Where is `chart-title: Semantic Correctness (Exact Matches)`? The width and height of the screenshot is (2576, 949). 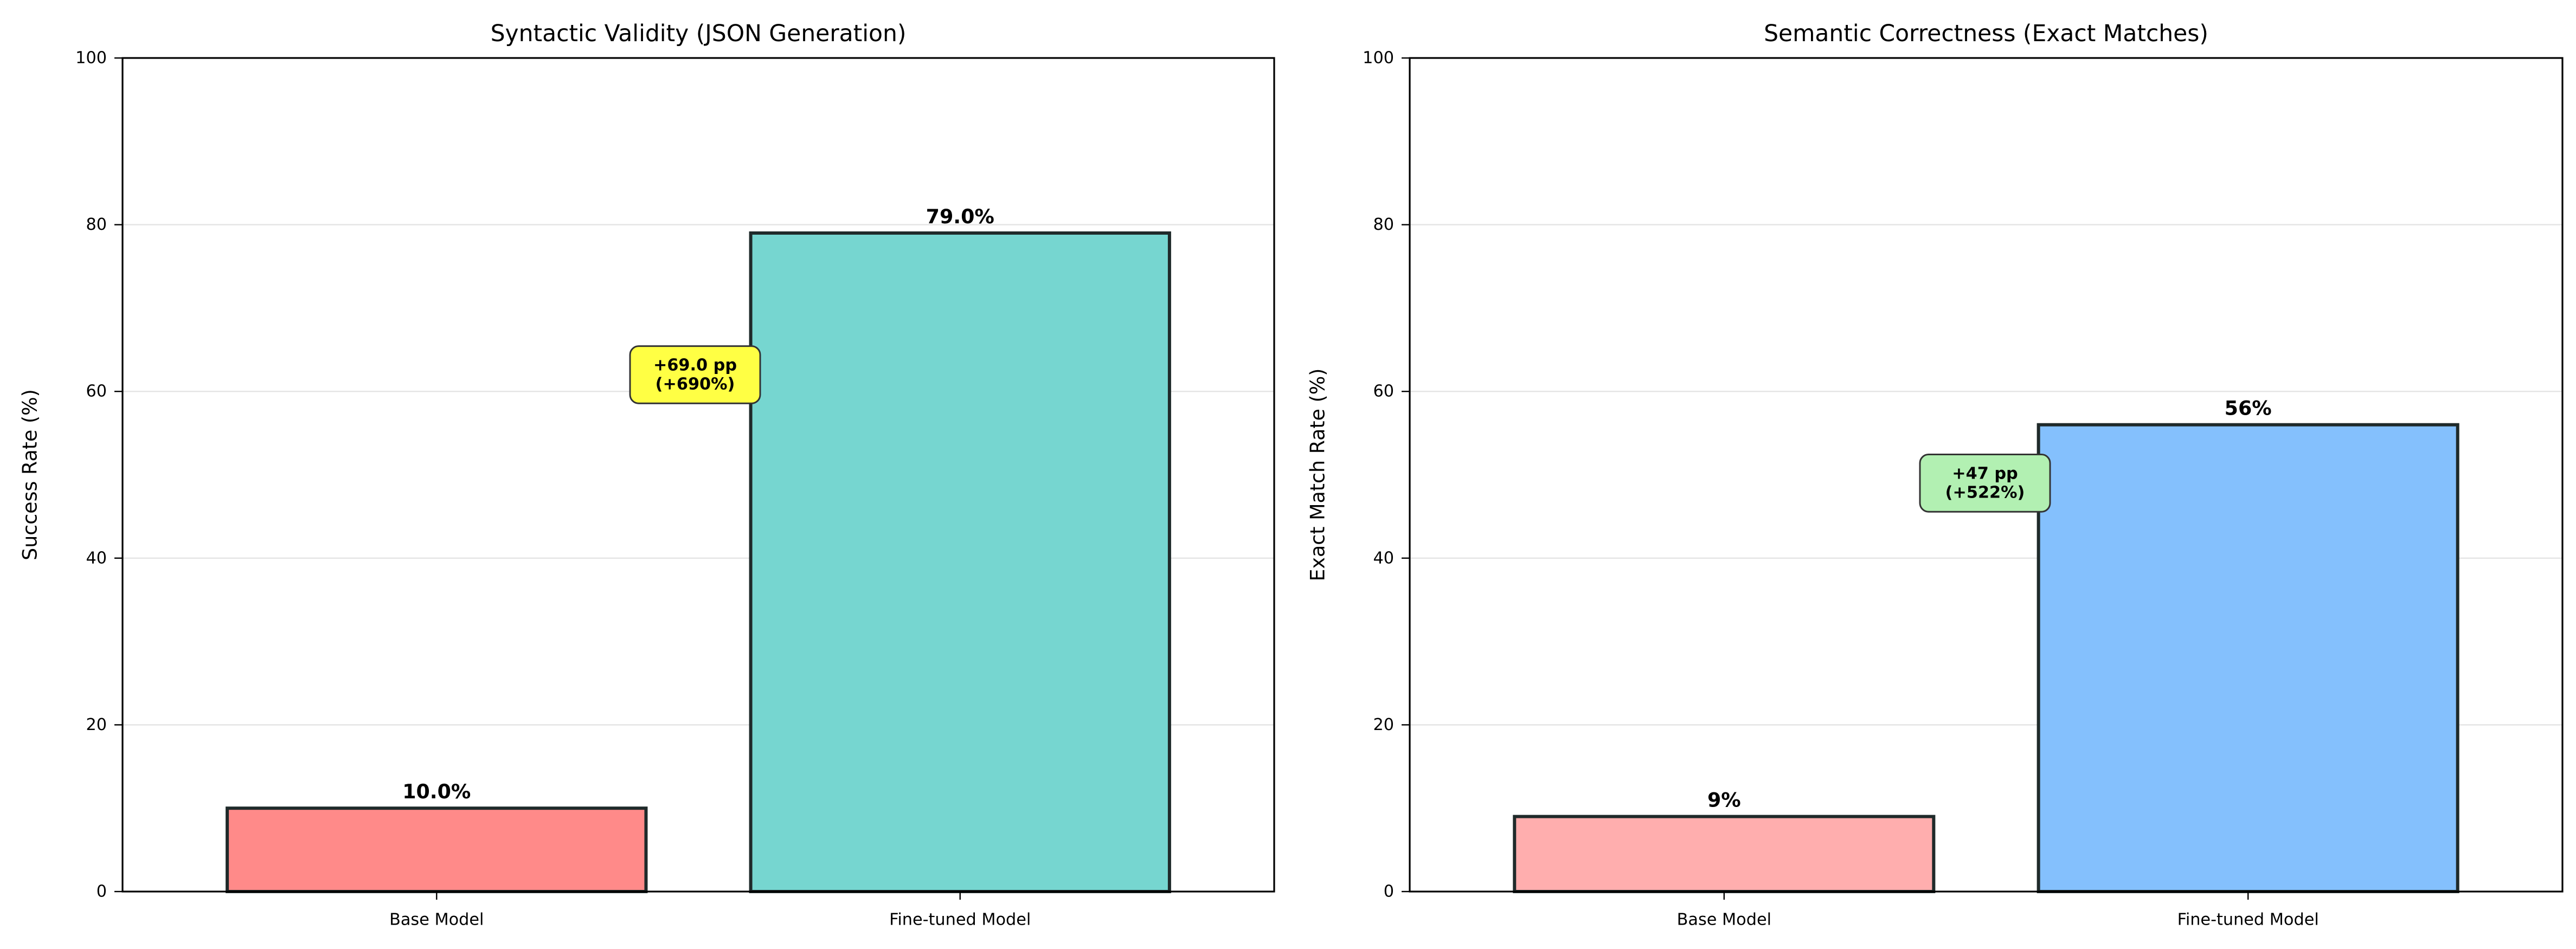 chart-title: Semantic Correctness (Exact Matches) is located at coordinates (1986, 34).